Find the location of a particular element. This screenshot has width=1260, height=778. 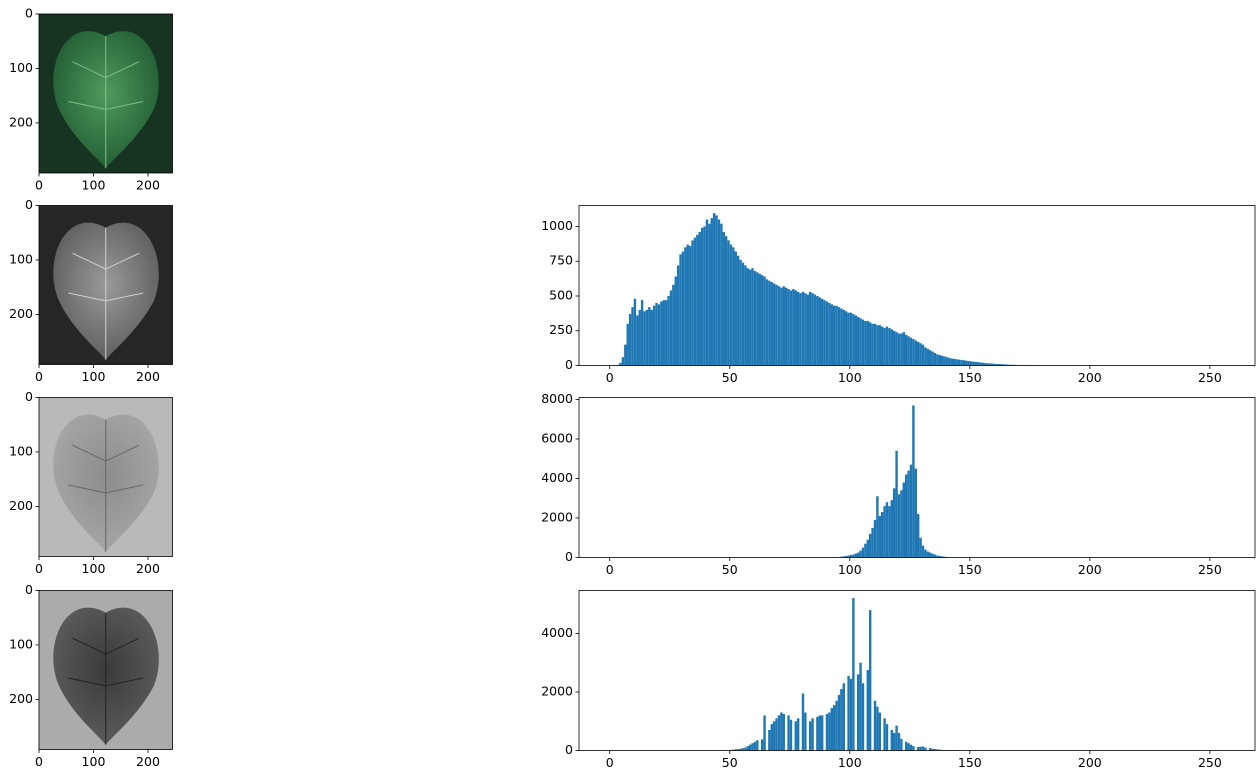

y-tick-label: 100 is located at coordinates (21, 67).